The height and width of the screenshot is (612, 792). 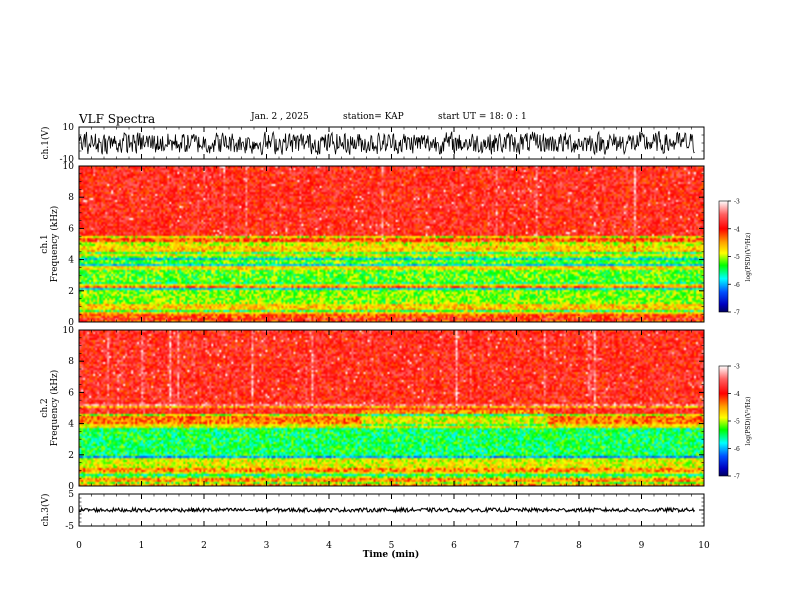 I want to click on station-label: station= KAP, so click(x=373, y=117).